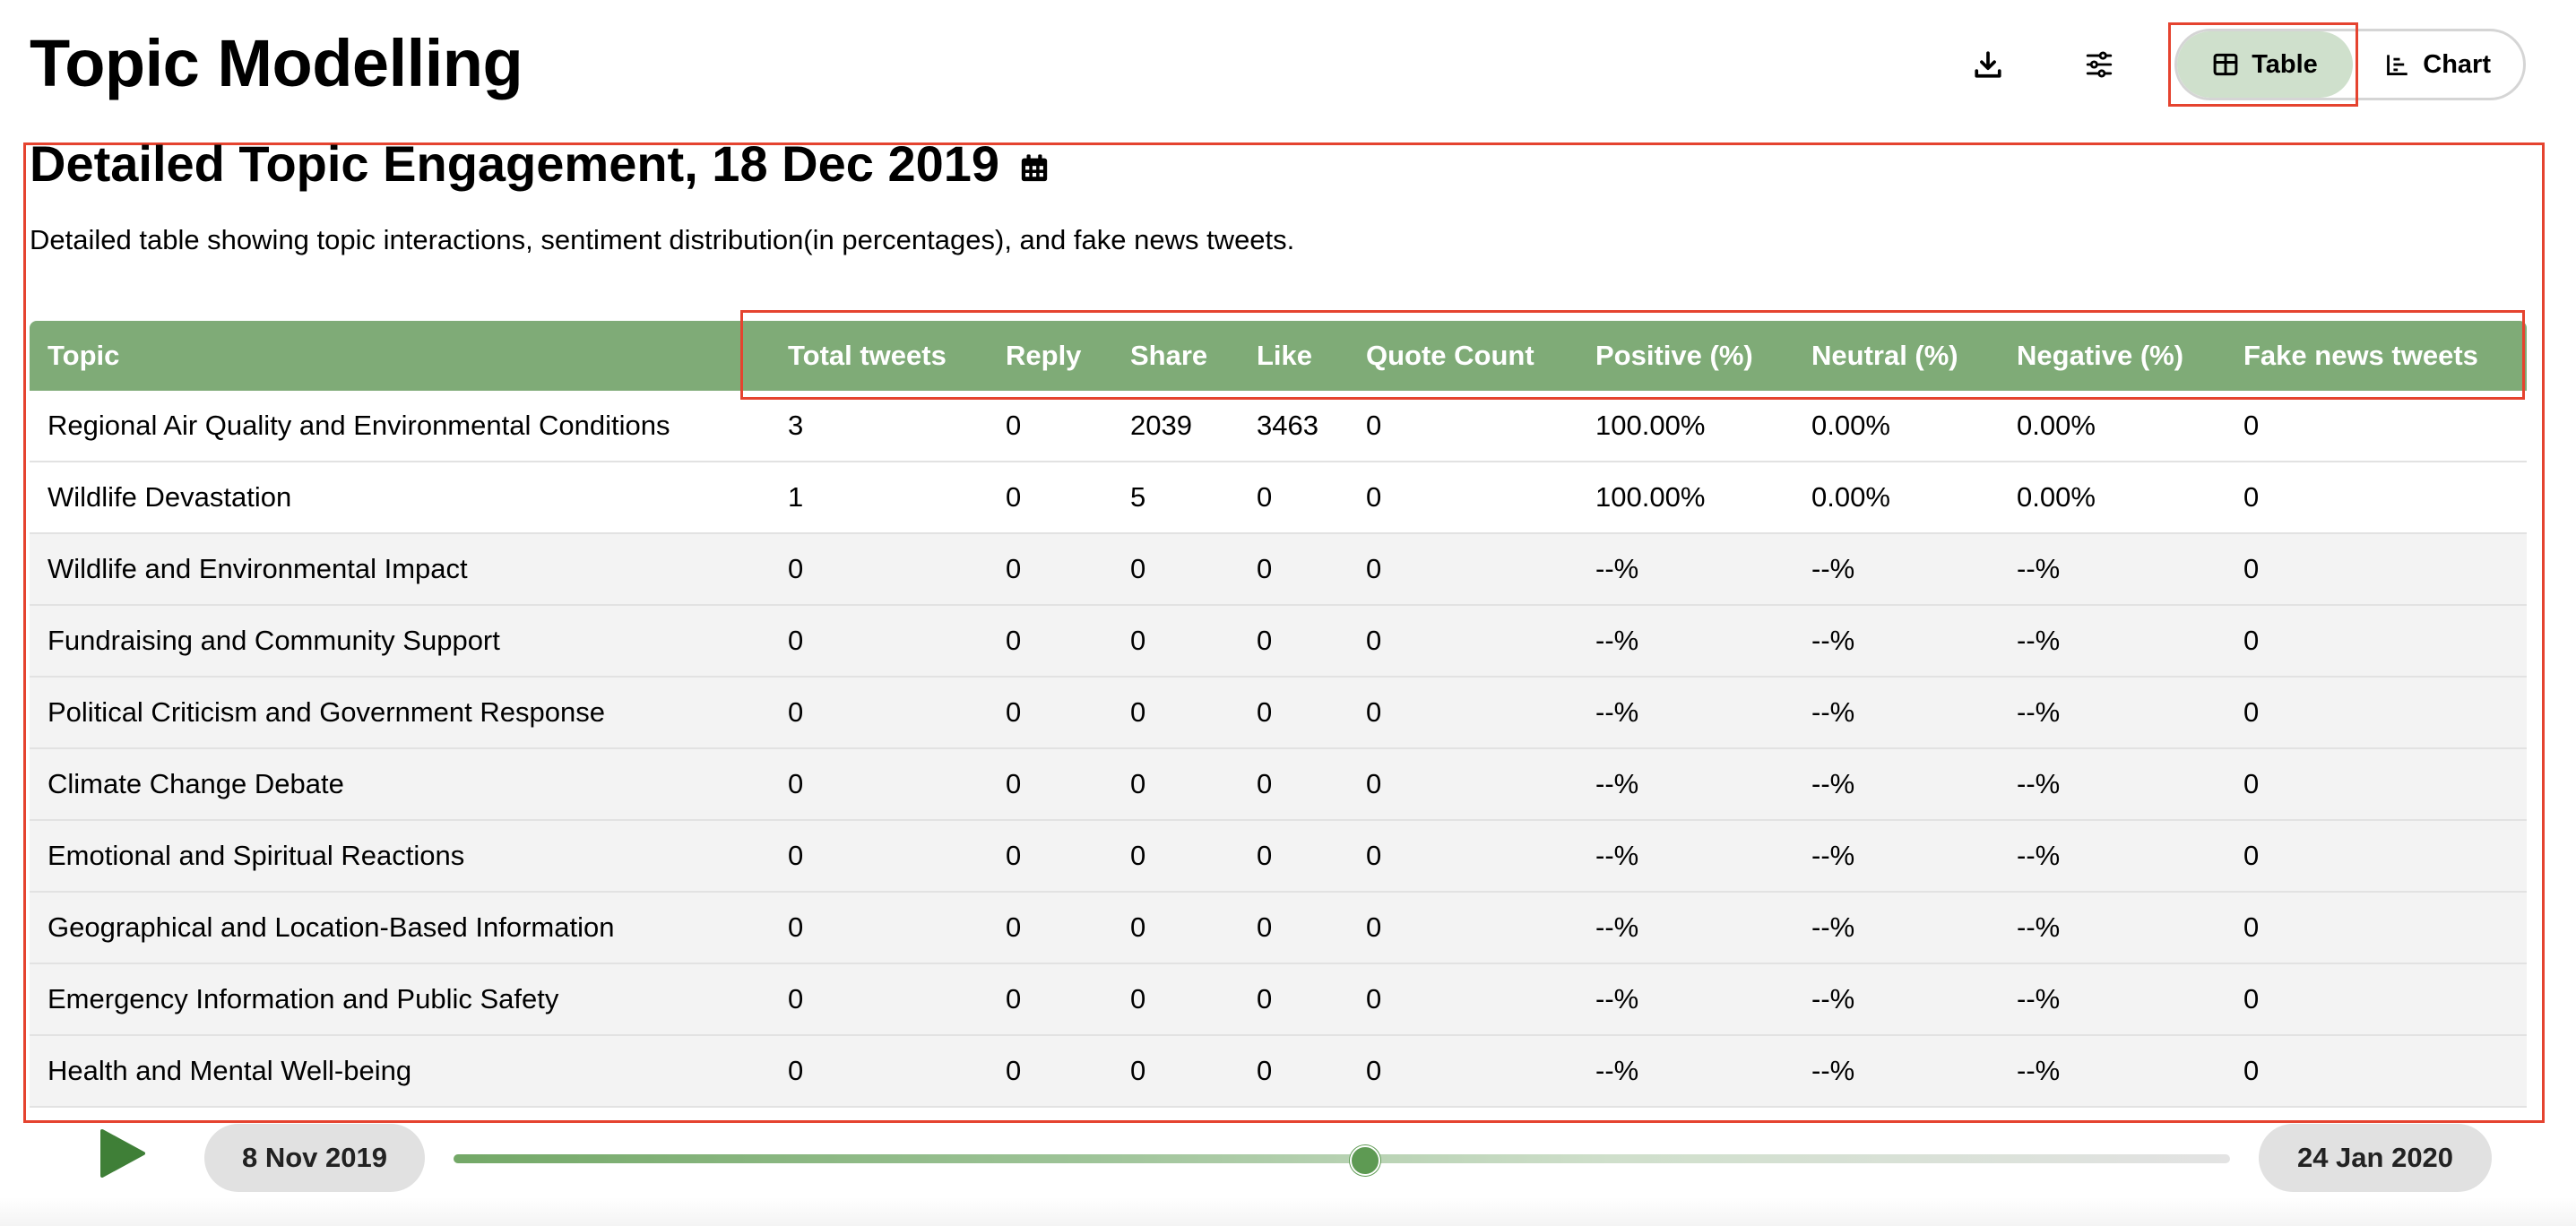  I want to click on bar-chart-icon, so click(2397, 66).